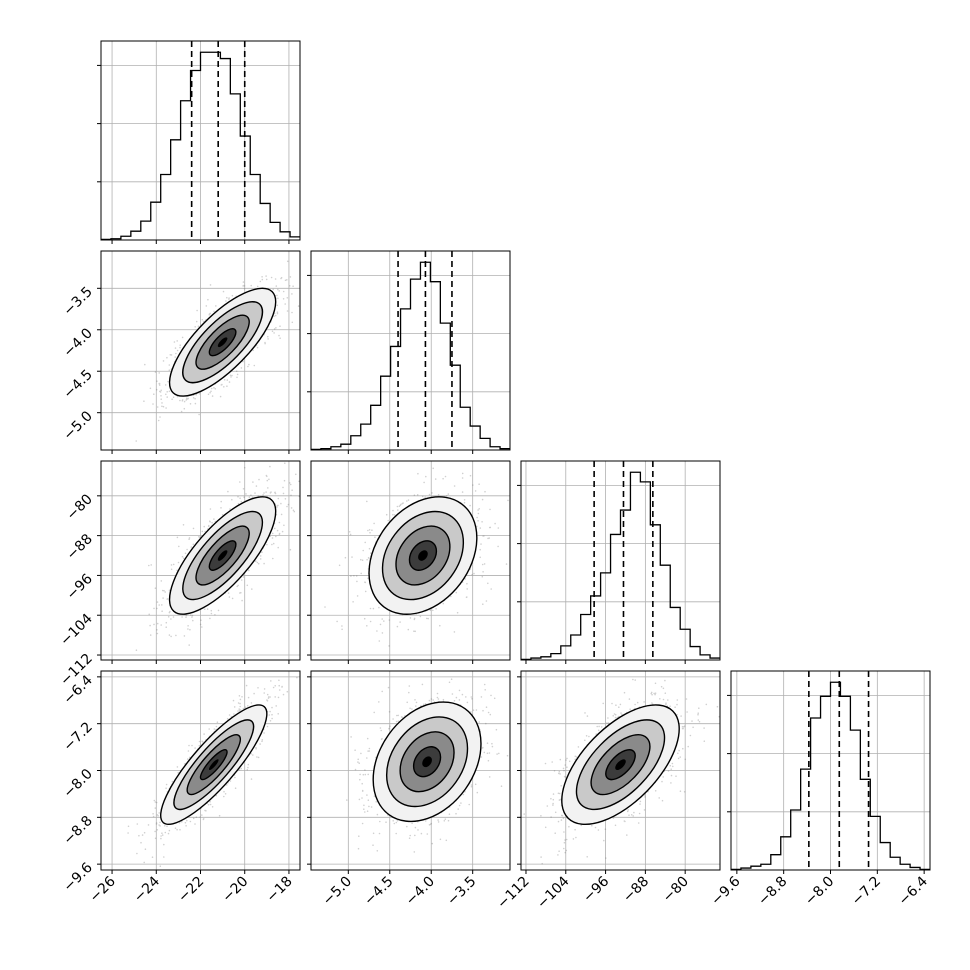 The image size is (970, 970). Describe the element at coordinates (819, 891) in the screenshot. I see `x-tick-label: −8.0` at that location.